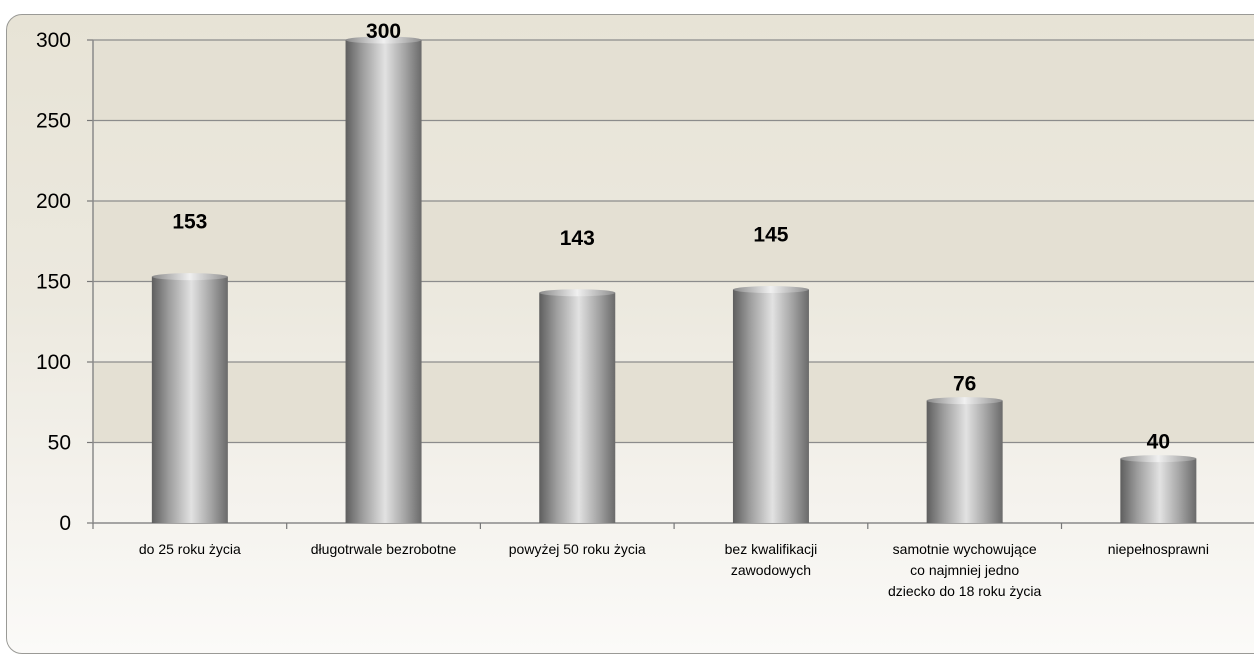 Image resolution: width=1254 pixels, height=654 pixels. Describe the element at coordinates (965, 549) in the screenshot. I see `x-category-label-line: samotnie wychowujące` at that location.